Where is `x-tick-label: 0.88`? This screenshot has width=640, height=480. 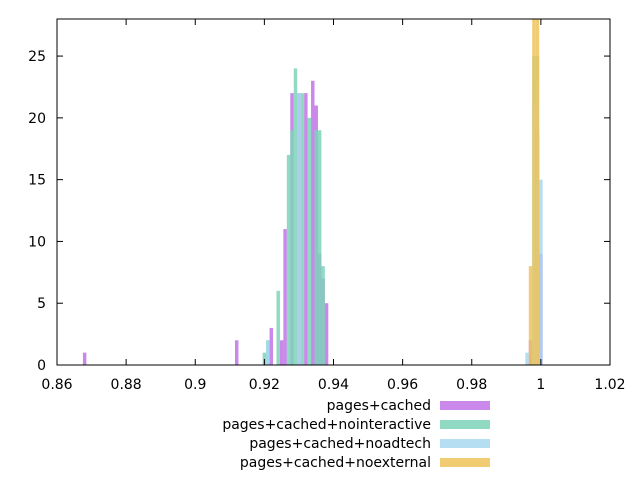
x-tick-label: 0.88 is located at coordinates (126, 385).